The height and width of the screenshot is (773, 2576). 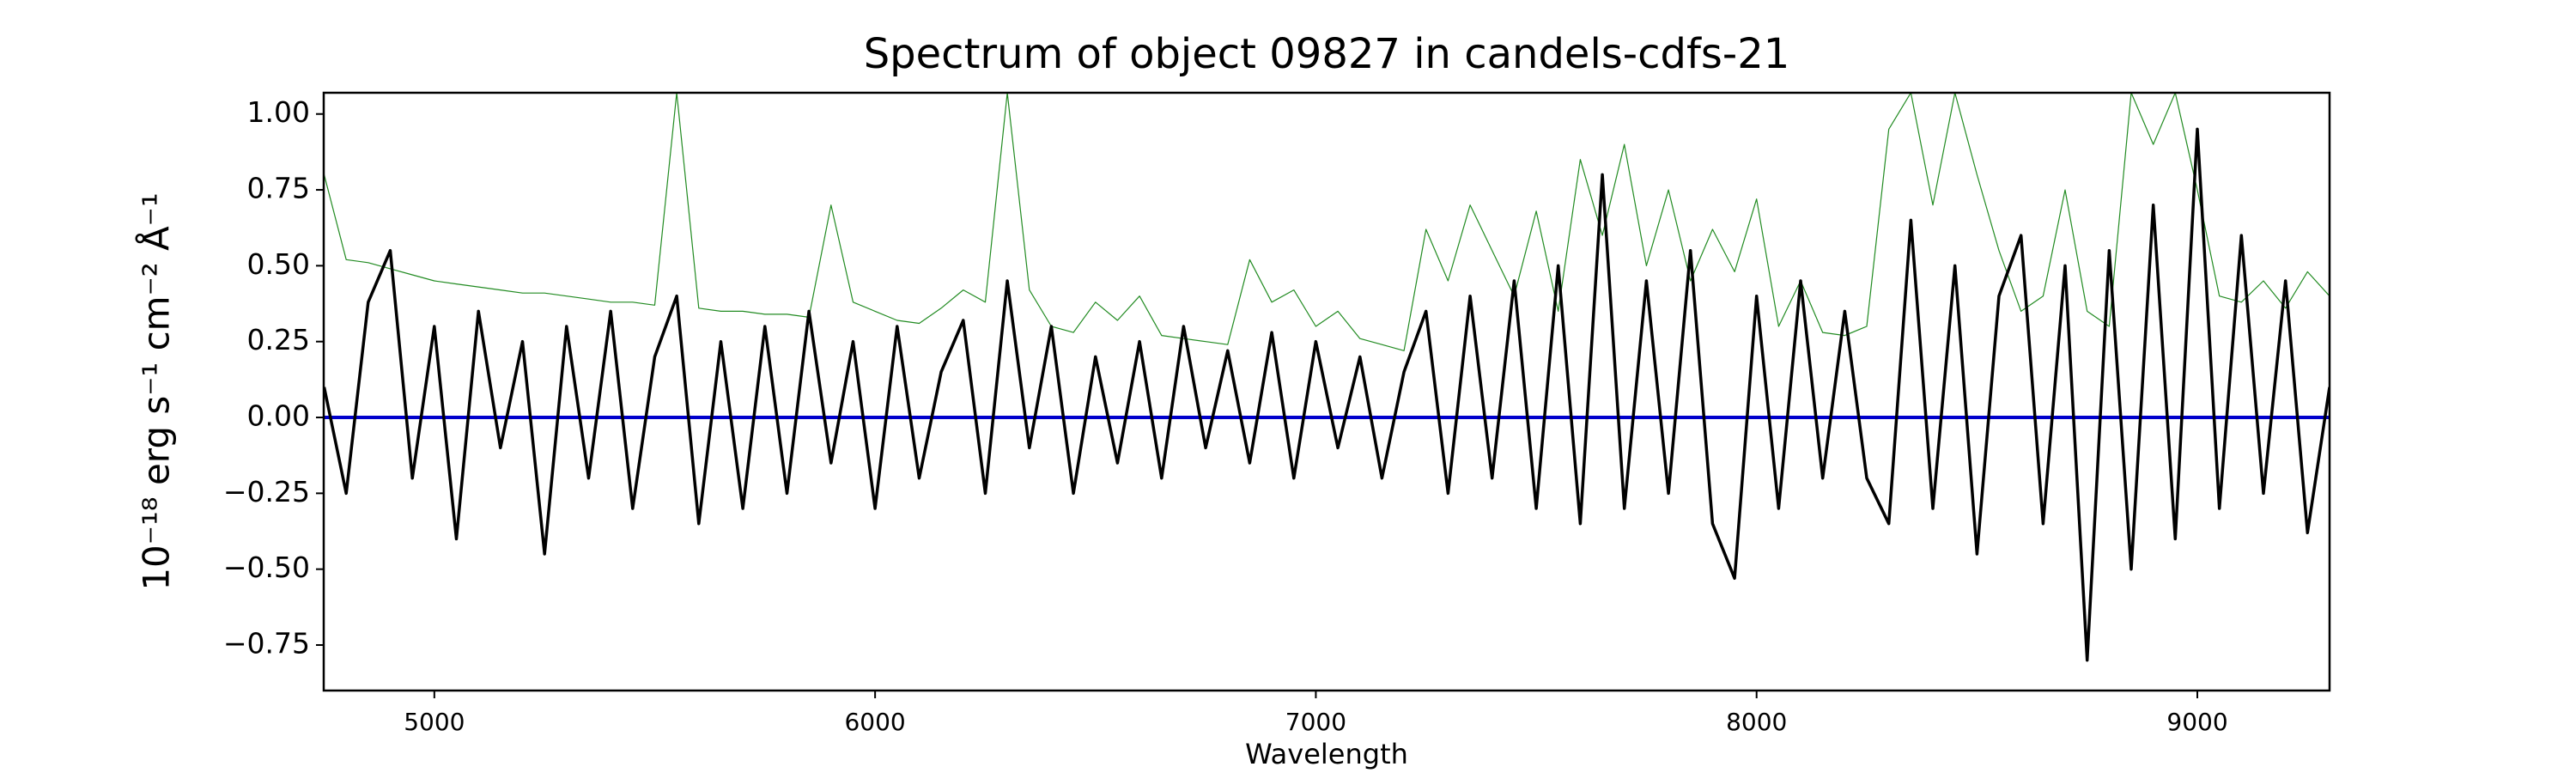 I want to click on y-tick-label: −0.50, so click(x=266, y=567).